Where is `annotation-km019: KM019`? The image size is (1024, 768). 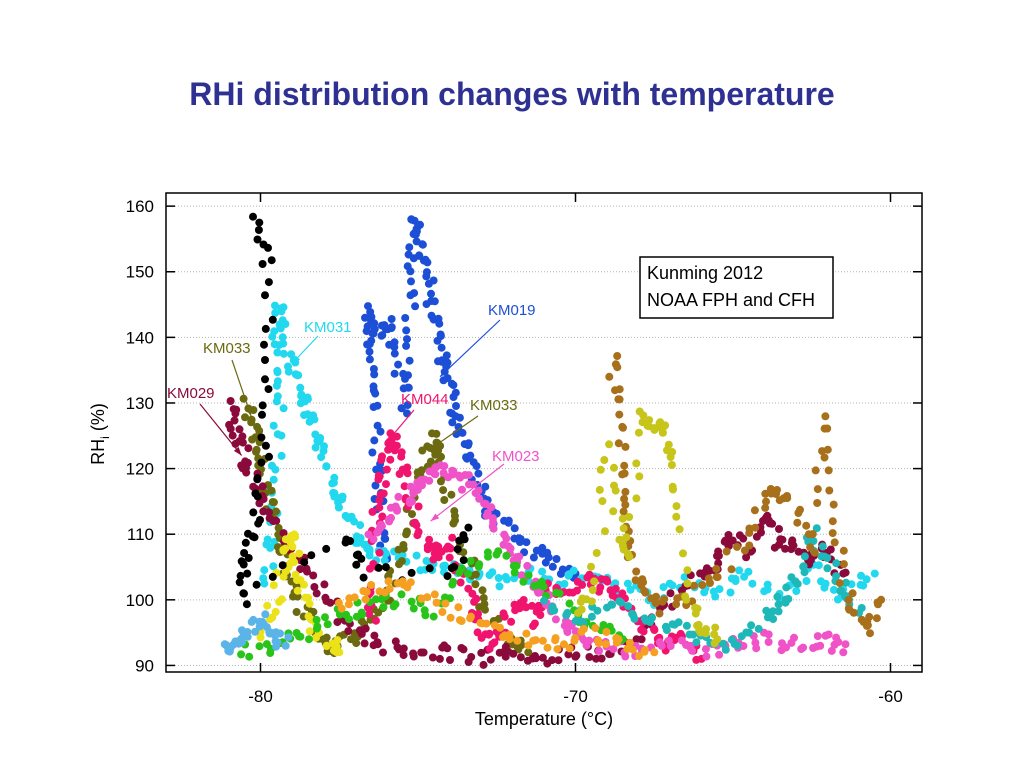 annotation-km019: KM019 is located at coordinates (487, 340).